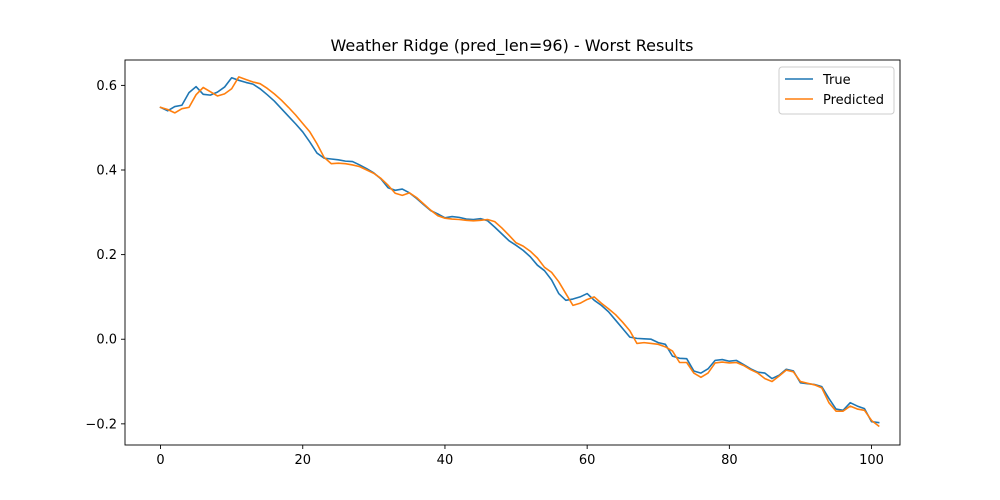 The height and width of the screenshot is (500, 1000). Describe the element at coordinates (836, 90) in the screenshot. I see `legend: True Predicted` at that location.